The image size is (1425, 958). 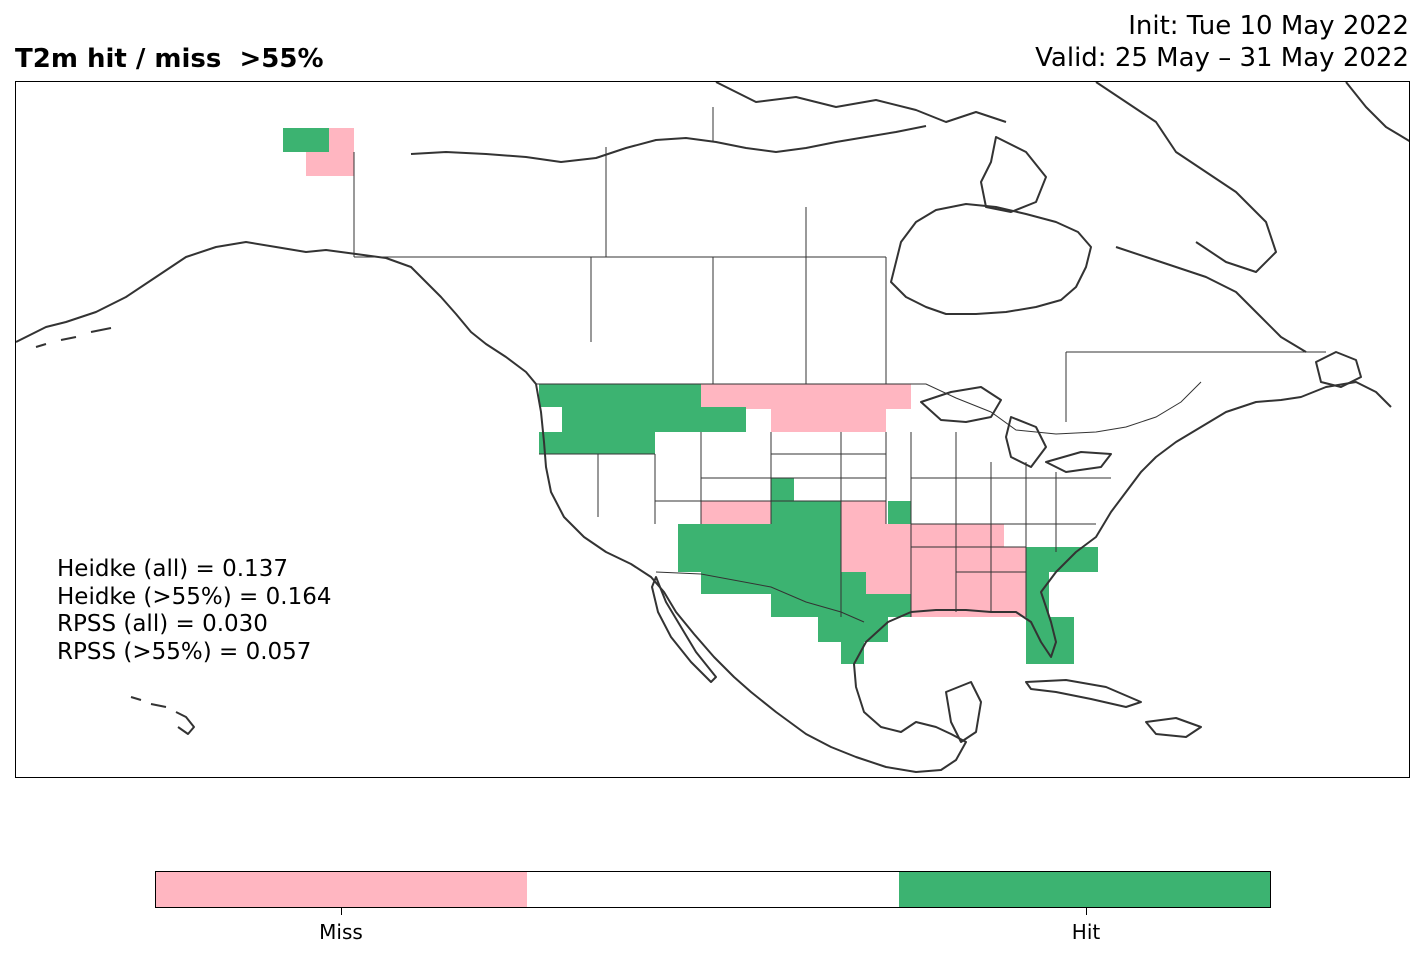 What do you see at coordinates (1010, 524) in the screenshot?
I see `us-states-east` at bounding box center [1010, 524].